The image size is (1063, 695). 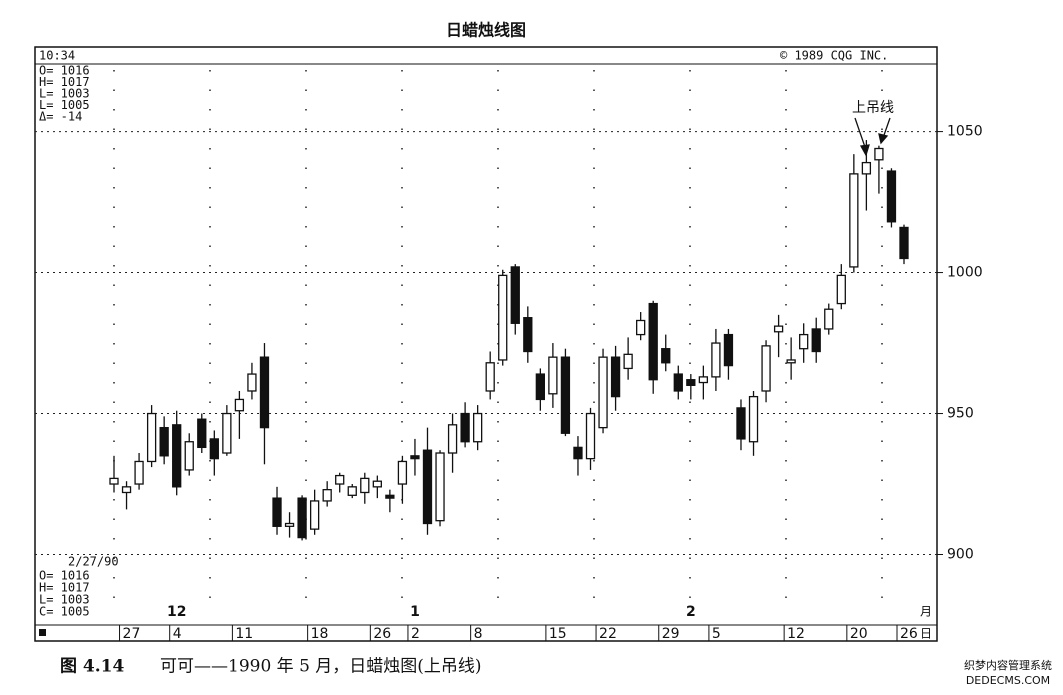 I want to click on info-date: 2/27/90, so click(x=93, y=562).